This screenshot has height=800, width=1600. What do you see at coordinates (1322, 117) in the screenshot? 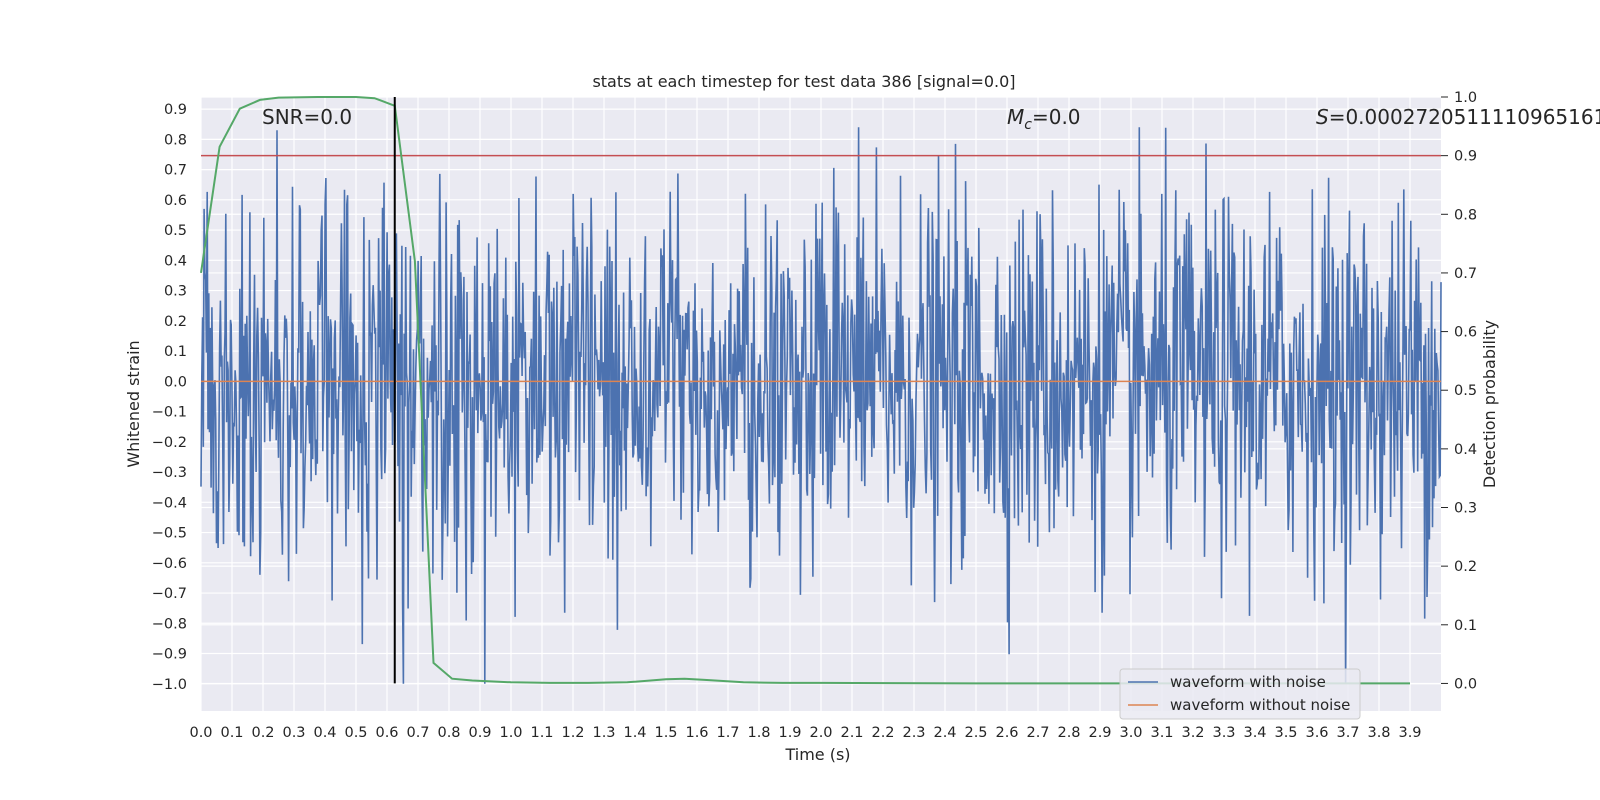
I see `s-symbol: S` at bounding box center [1322, 117].